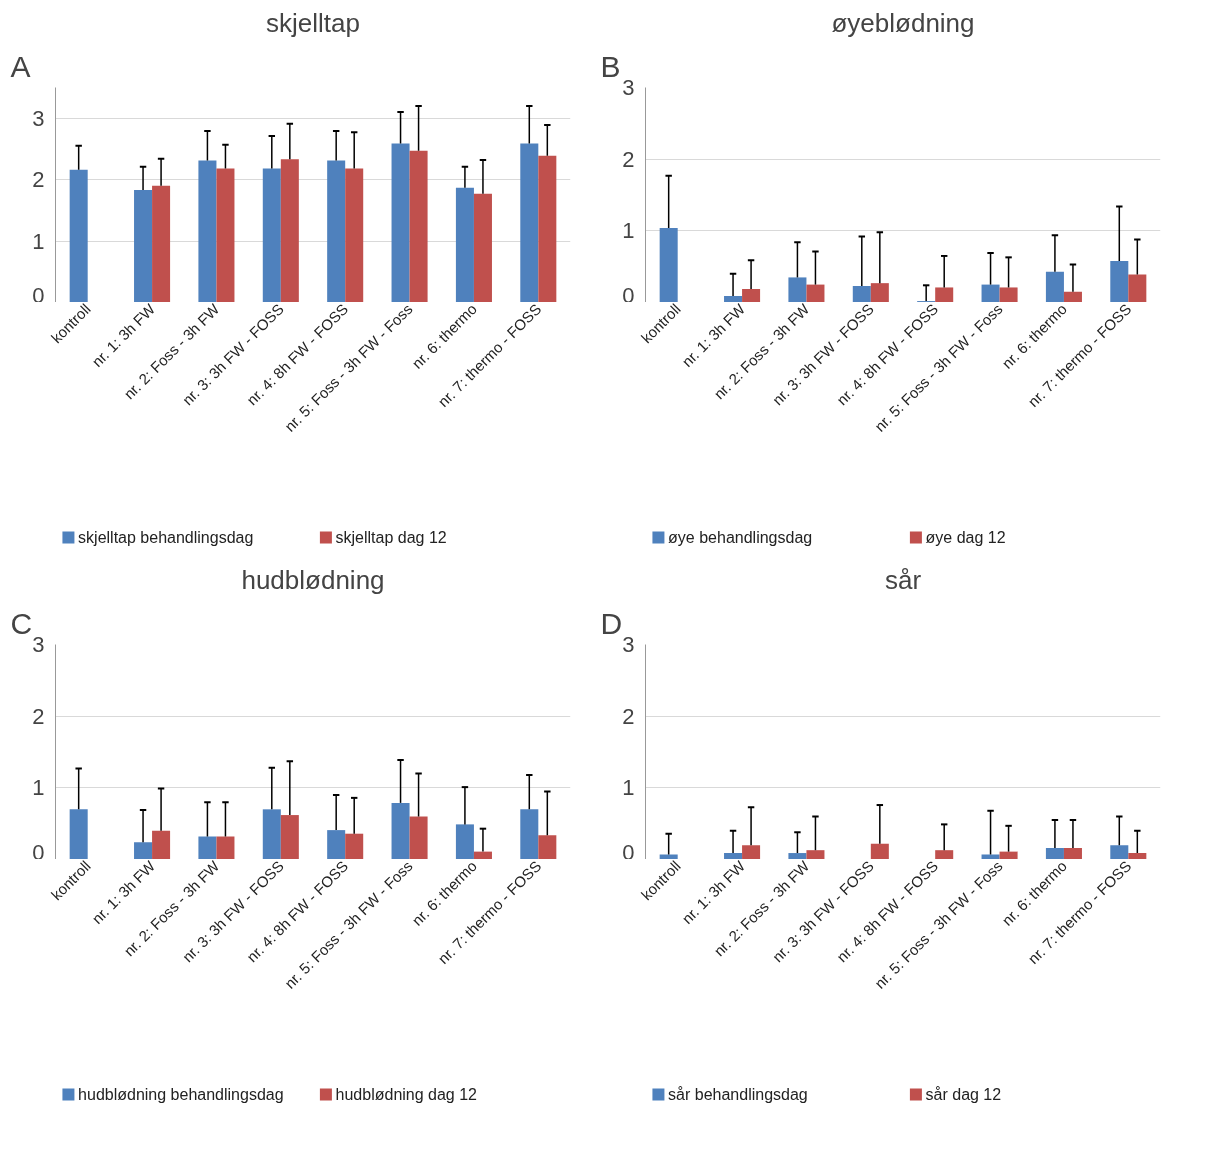 Image resolution: width=1210 pixels, height=1174 pixels. What do you see at coordinates (313, 22) in the screenshot?
I see `chart-title: skjelltap` at bounding box center [313, 22].